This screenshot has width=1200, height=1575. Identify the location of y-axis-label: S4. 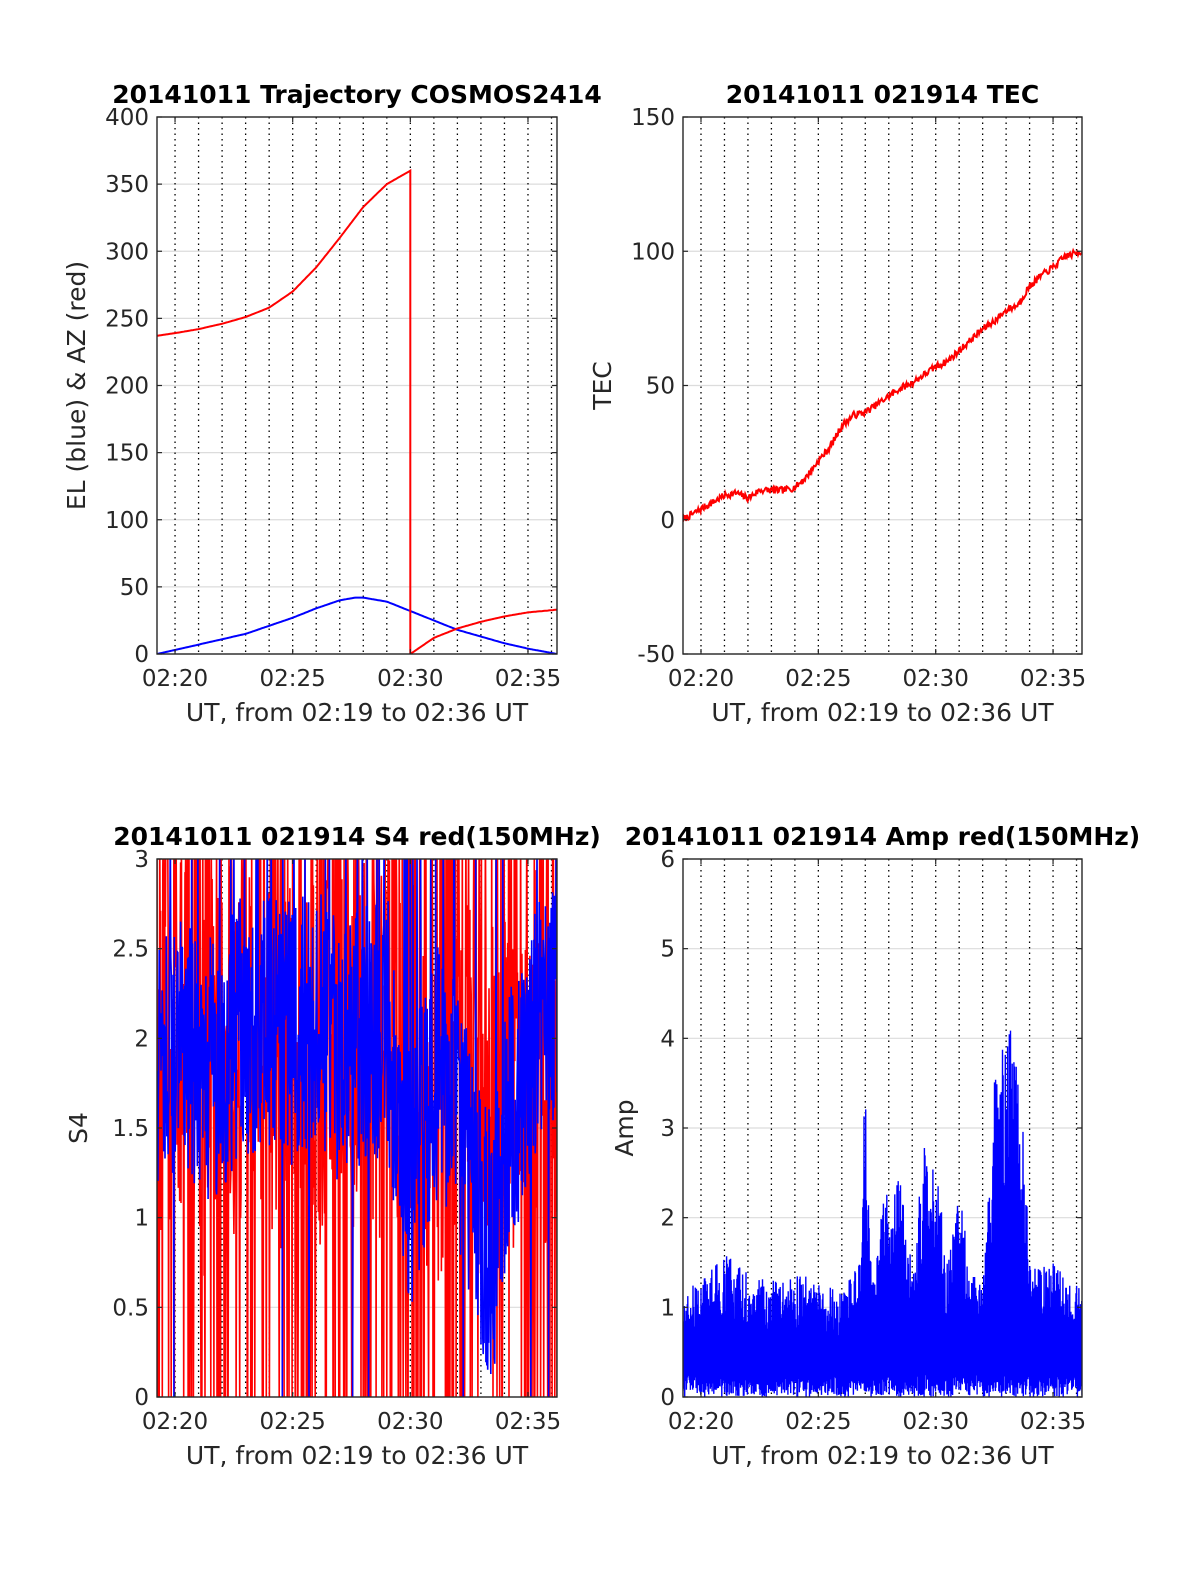
(78, 1128).